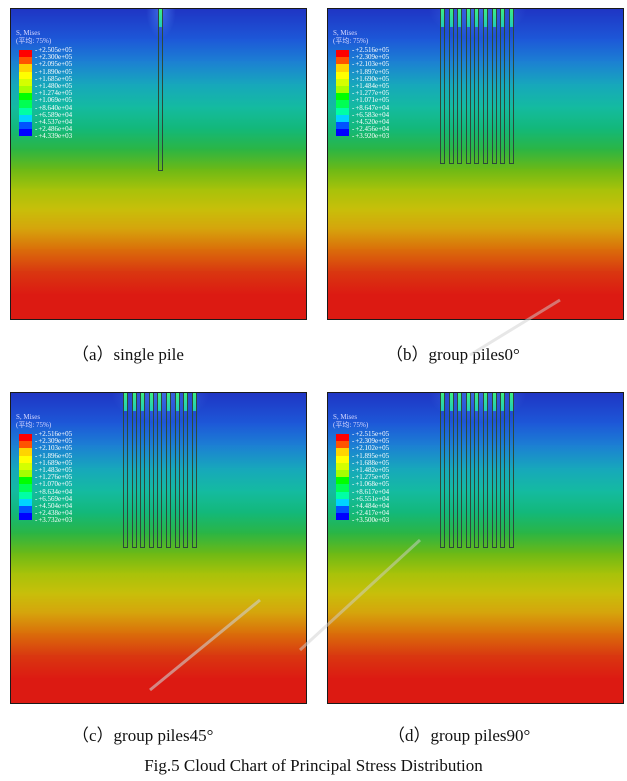 Image resolution: width=627 pixels, height=781 pixels. Describe the element at coordinates (370, 484) in the screenshot. I see `legend-value: +1.068e+05` at that location.